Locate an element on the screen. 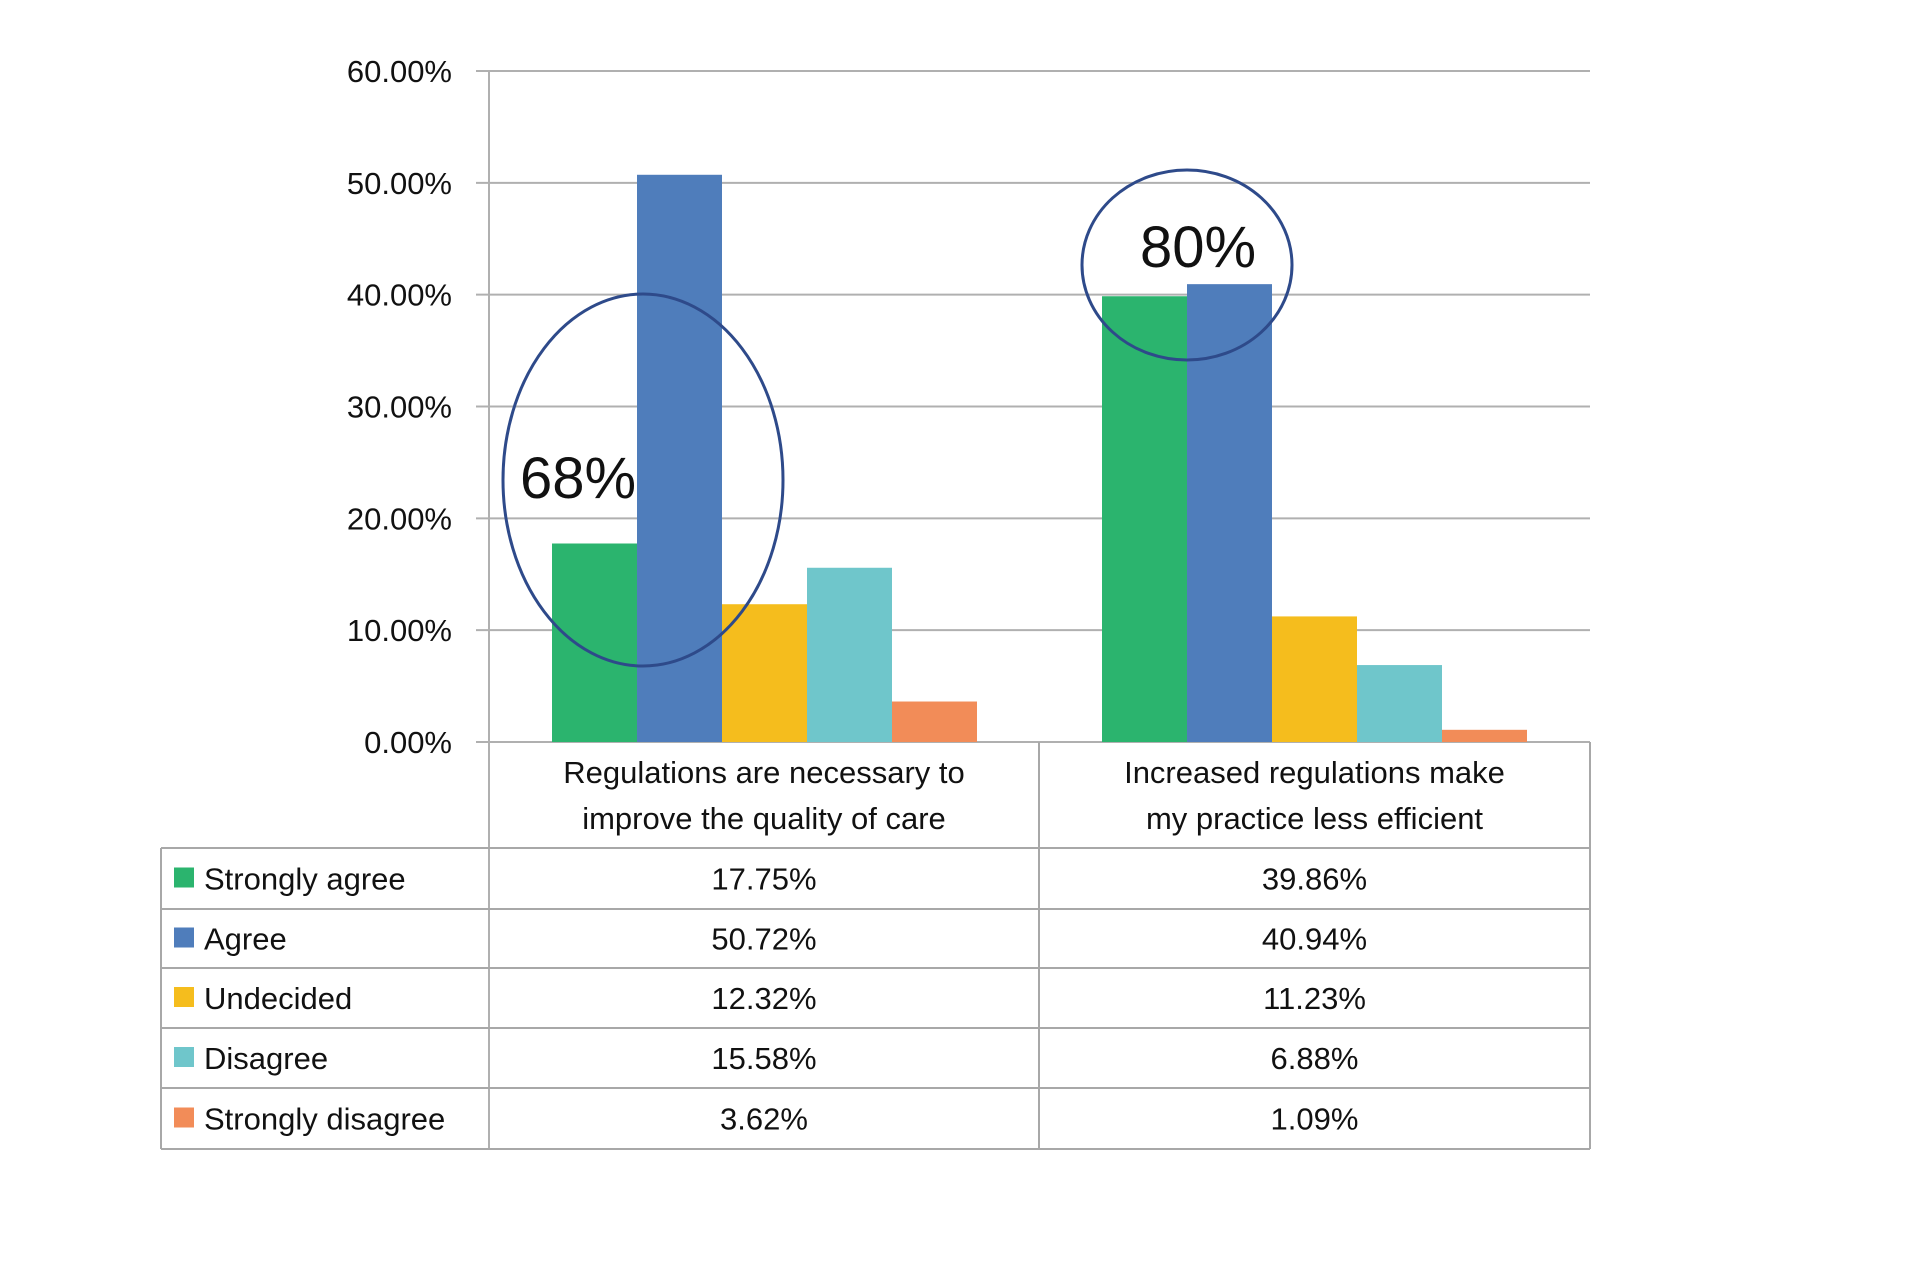 This screenshot has height=1287, width=1920. y-tick-label: 10.00% is located at coordinates (399, 630).